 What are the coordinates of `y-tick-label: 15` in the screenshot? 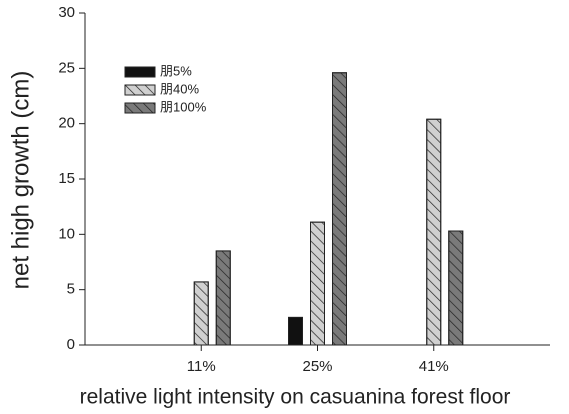 It's located at (66, 178).